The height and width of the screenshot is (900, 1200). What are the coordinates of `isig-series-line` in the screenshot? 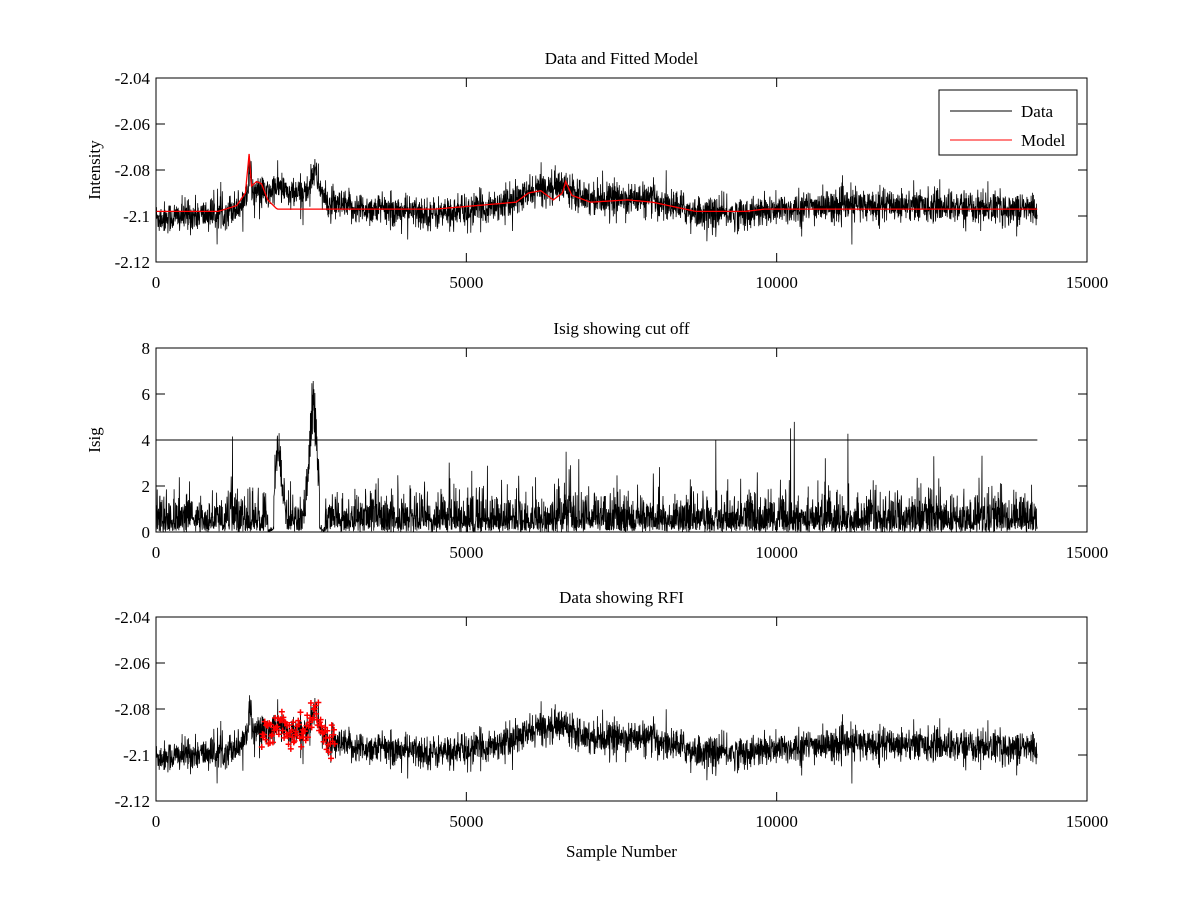 It's located at (597, 456).